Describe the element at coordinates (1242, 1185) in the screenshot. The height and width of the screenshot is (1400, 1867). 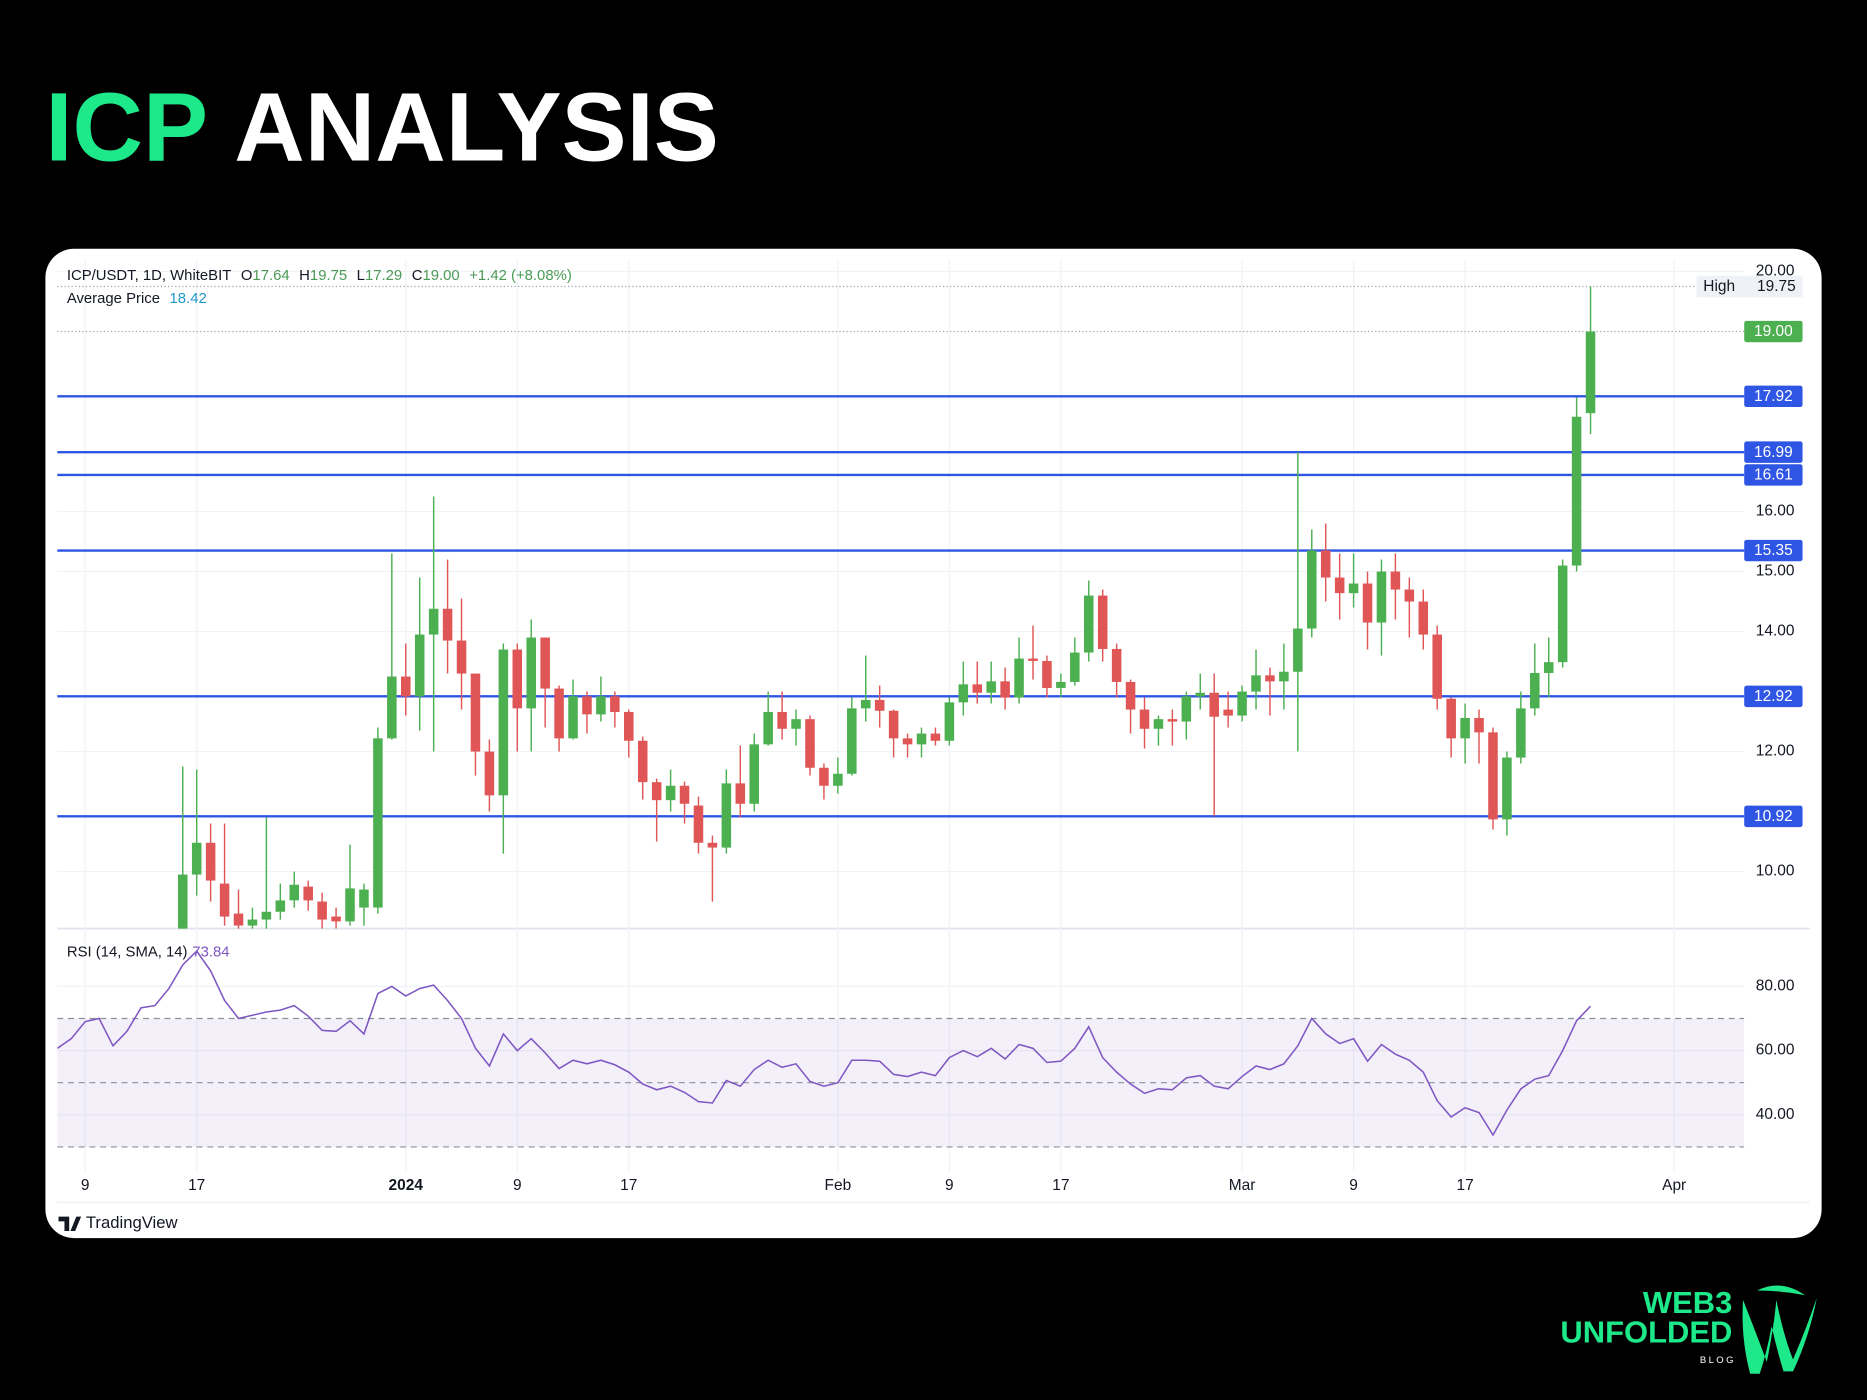
I see `x-tick-label: Mar` at that location.